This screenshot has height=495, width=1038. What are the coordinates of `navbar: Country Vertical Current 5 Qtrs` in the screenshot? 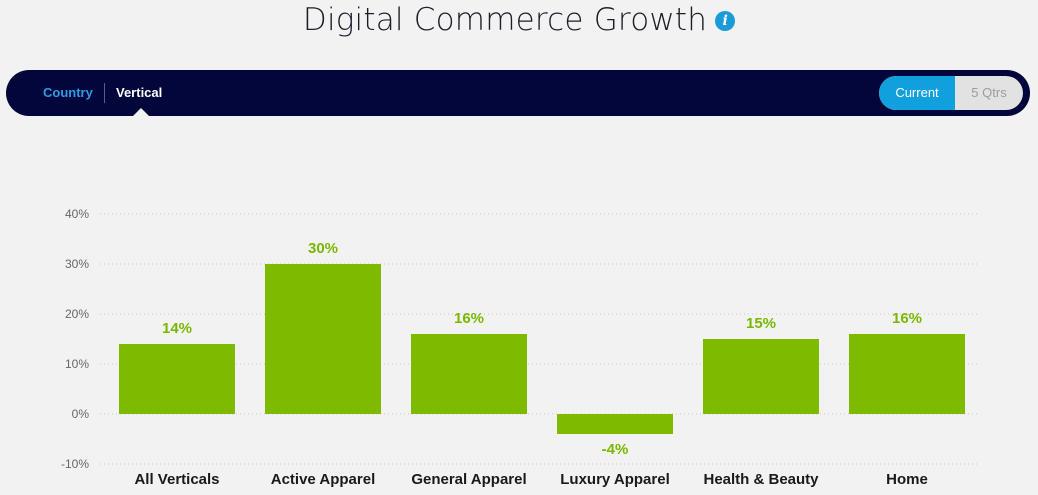 It's located at (518, 93).